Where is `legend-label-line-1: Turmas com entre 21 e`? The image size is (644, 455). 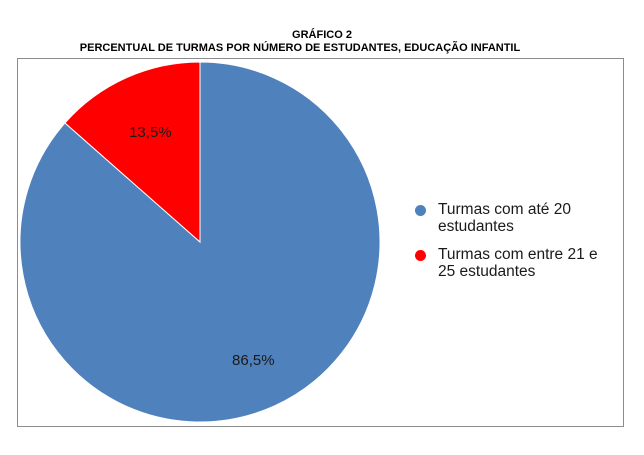
legend-label-line-1: Turmas com entre 21 e is located at coordinates (518, 254).